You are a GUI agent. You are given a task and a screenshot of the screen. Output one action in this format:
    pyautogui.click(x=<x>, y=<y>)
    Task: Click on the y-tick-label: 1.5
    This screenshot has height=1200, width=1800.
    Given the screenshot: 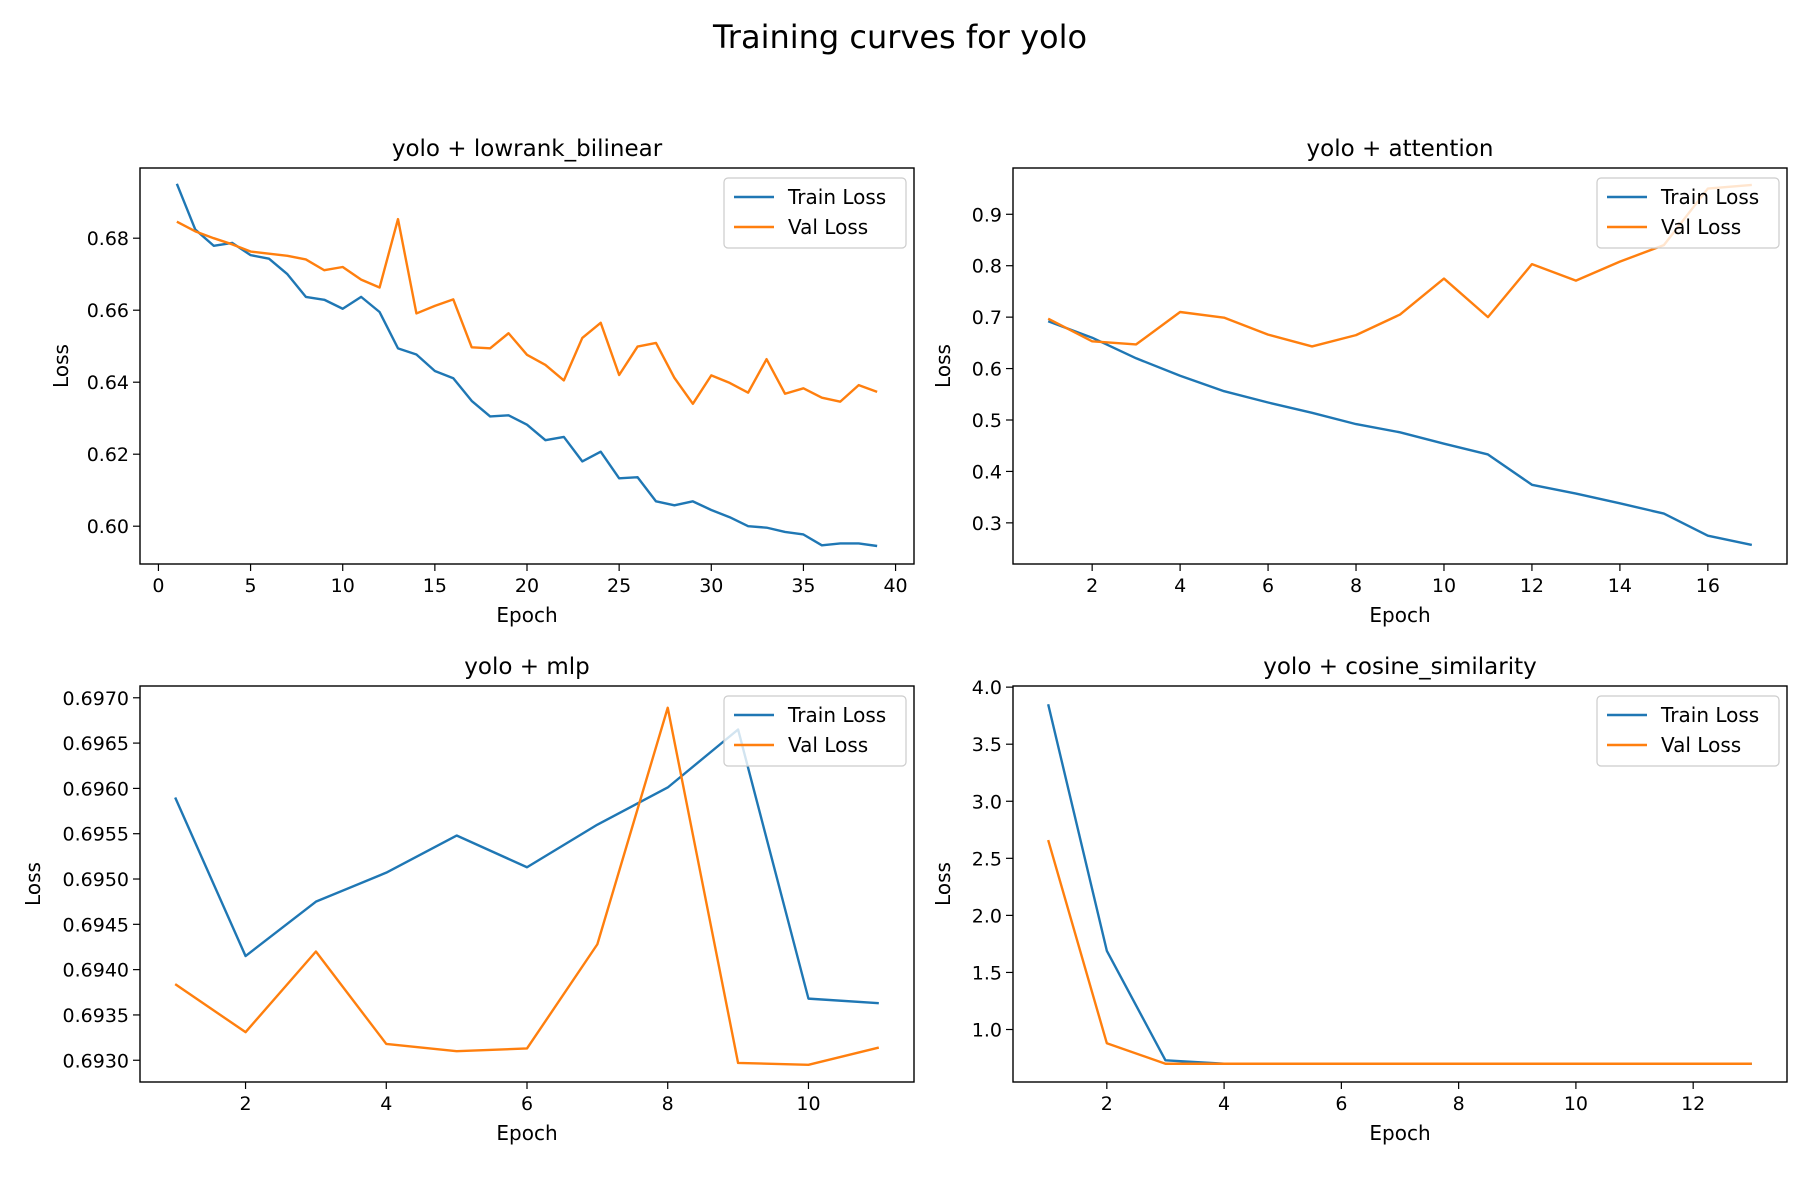 What is the action you would take?
    pyautogui.click(x=987, y=973)
    